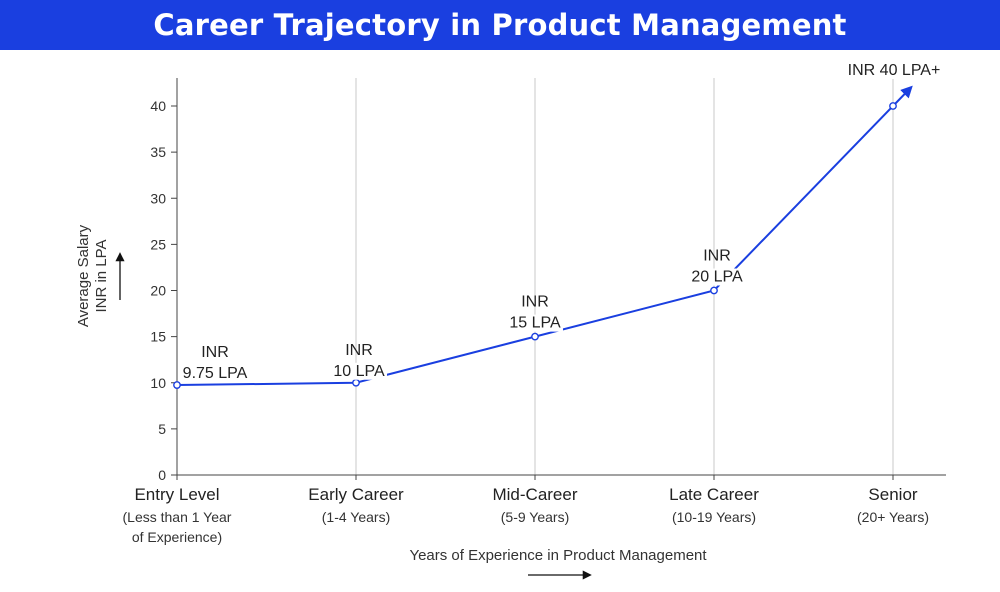 The image size is (1000, 592). Describe the element at coordinates (893, 517) in the screenshot. I see `x-category-sublabel: (20+ Years)` at that location.